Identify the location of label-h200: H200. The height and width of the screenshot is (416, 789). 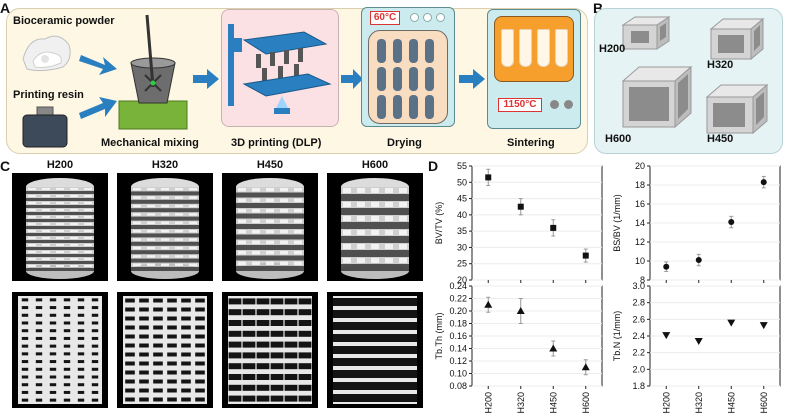
(612, 49).